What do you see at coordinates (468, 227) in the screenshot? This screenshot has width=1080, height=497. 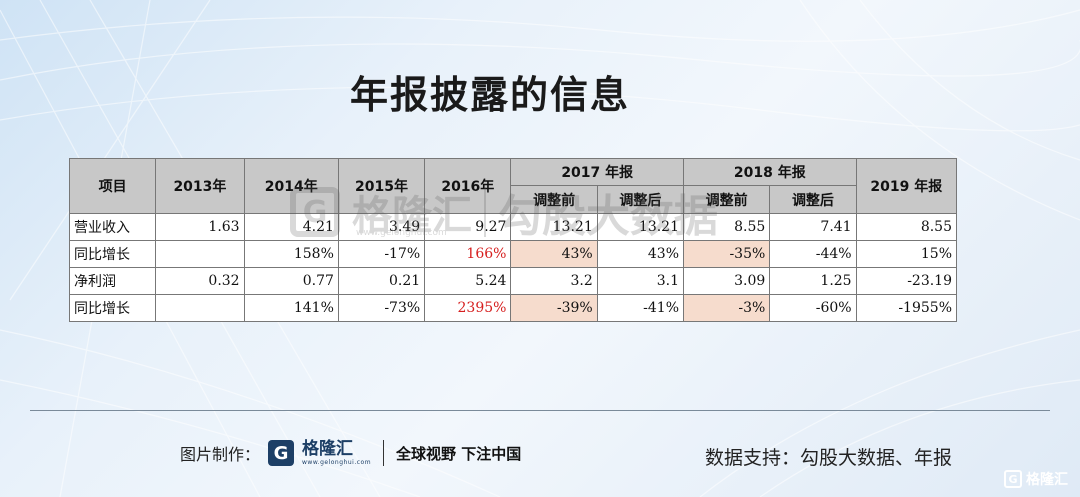 I see `table-cell: 9.27` at bounding box center [468, 227].